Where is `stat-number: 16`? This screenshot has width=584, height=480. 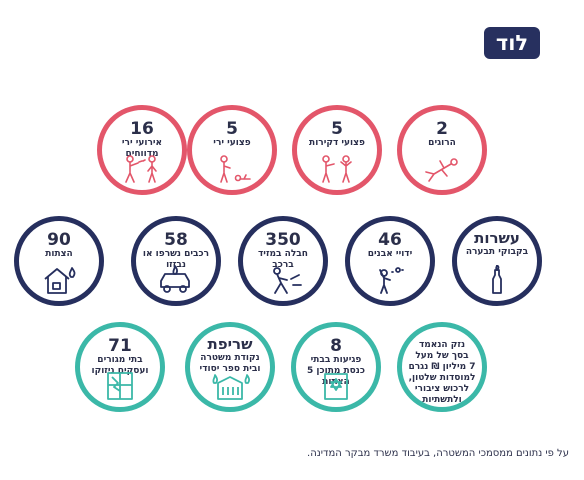
stat-number: 16 is located at coordinates (142, 129).